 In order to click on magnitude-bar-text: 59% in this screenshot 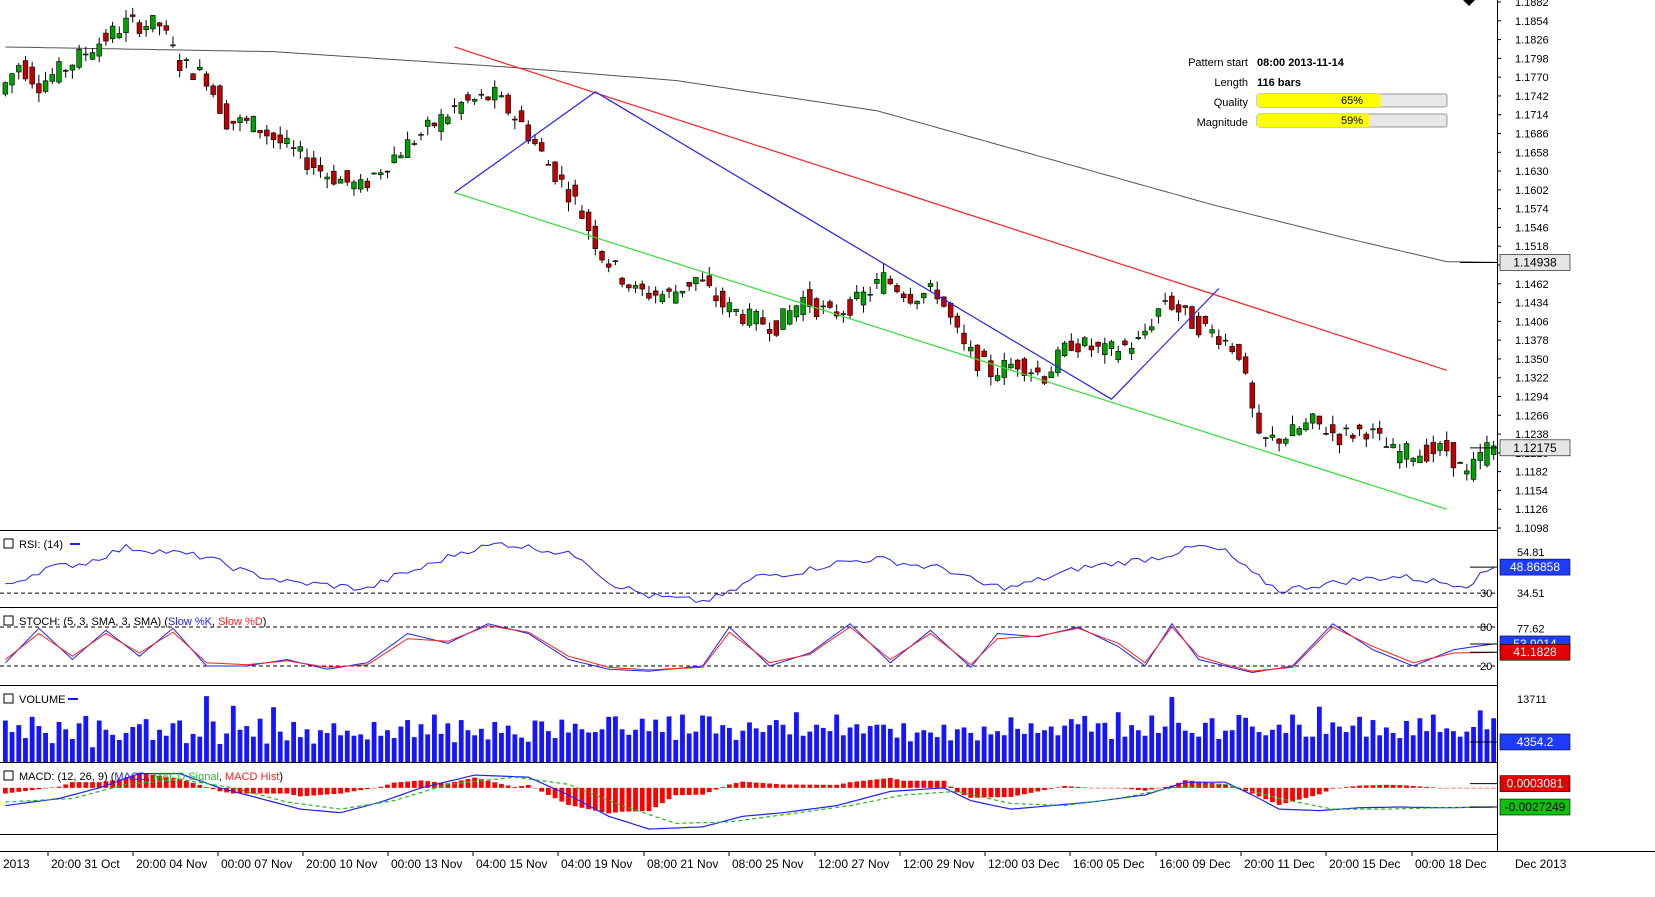, I will do `click(1352, 121)`.